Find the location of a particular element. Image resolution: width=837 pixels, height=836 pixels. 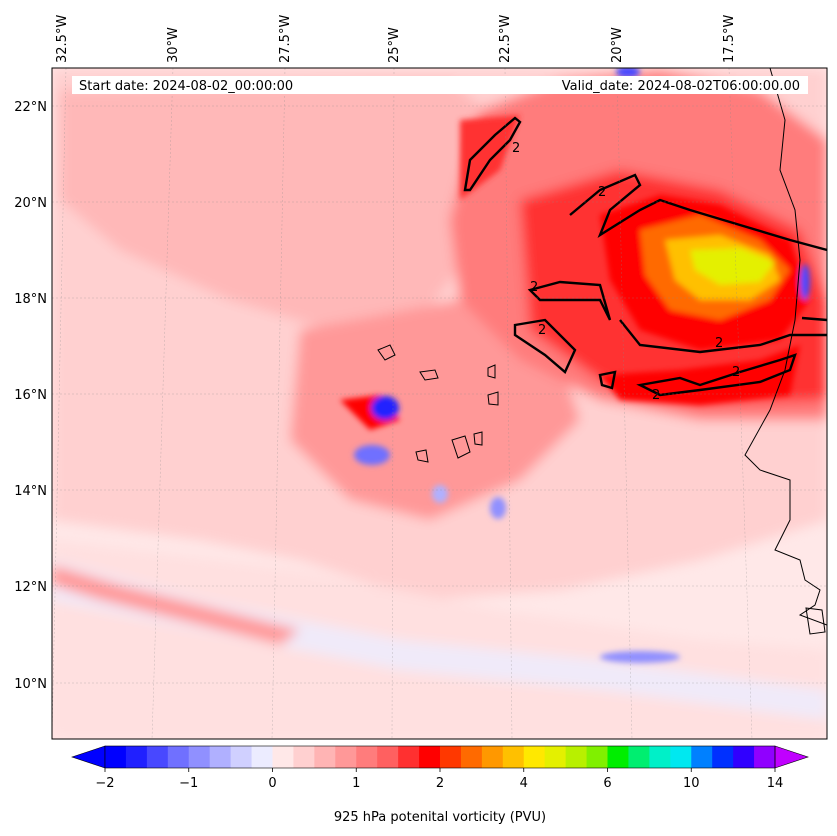

lon-label: 22.5°W is located at coordinates (505, 39).